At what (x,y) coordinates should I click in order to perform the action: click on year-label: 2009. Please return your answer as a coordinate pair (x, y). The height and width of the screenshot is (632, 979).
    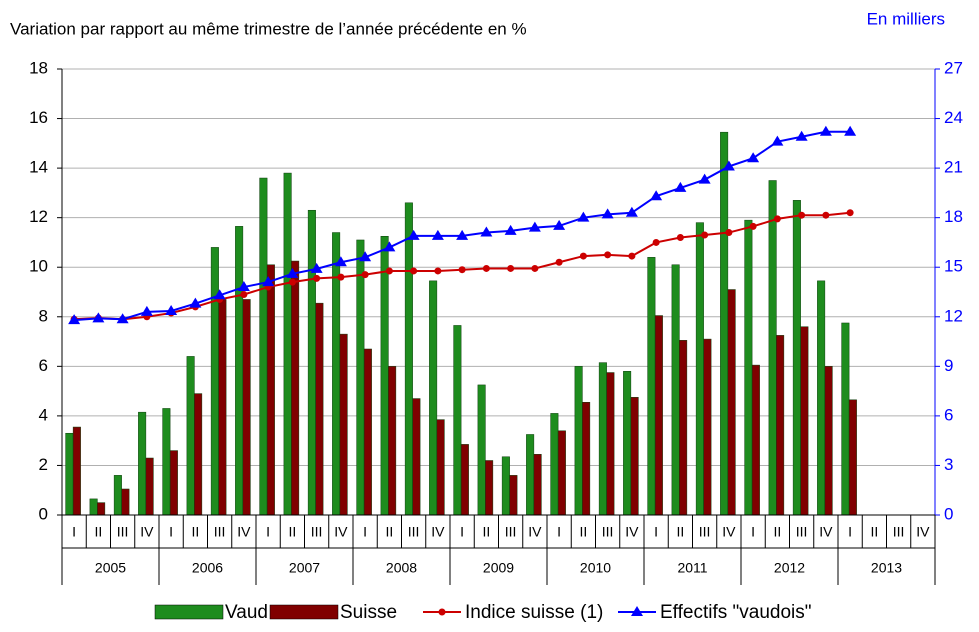
    Looking at the image, I should click on (498, 568).